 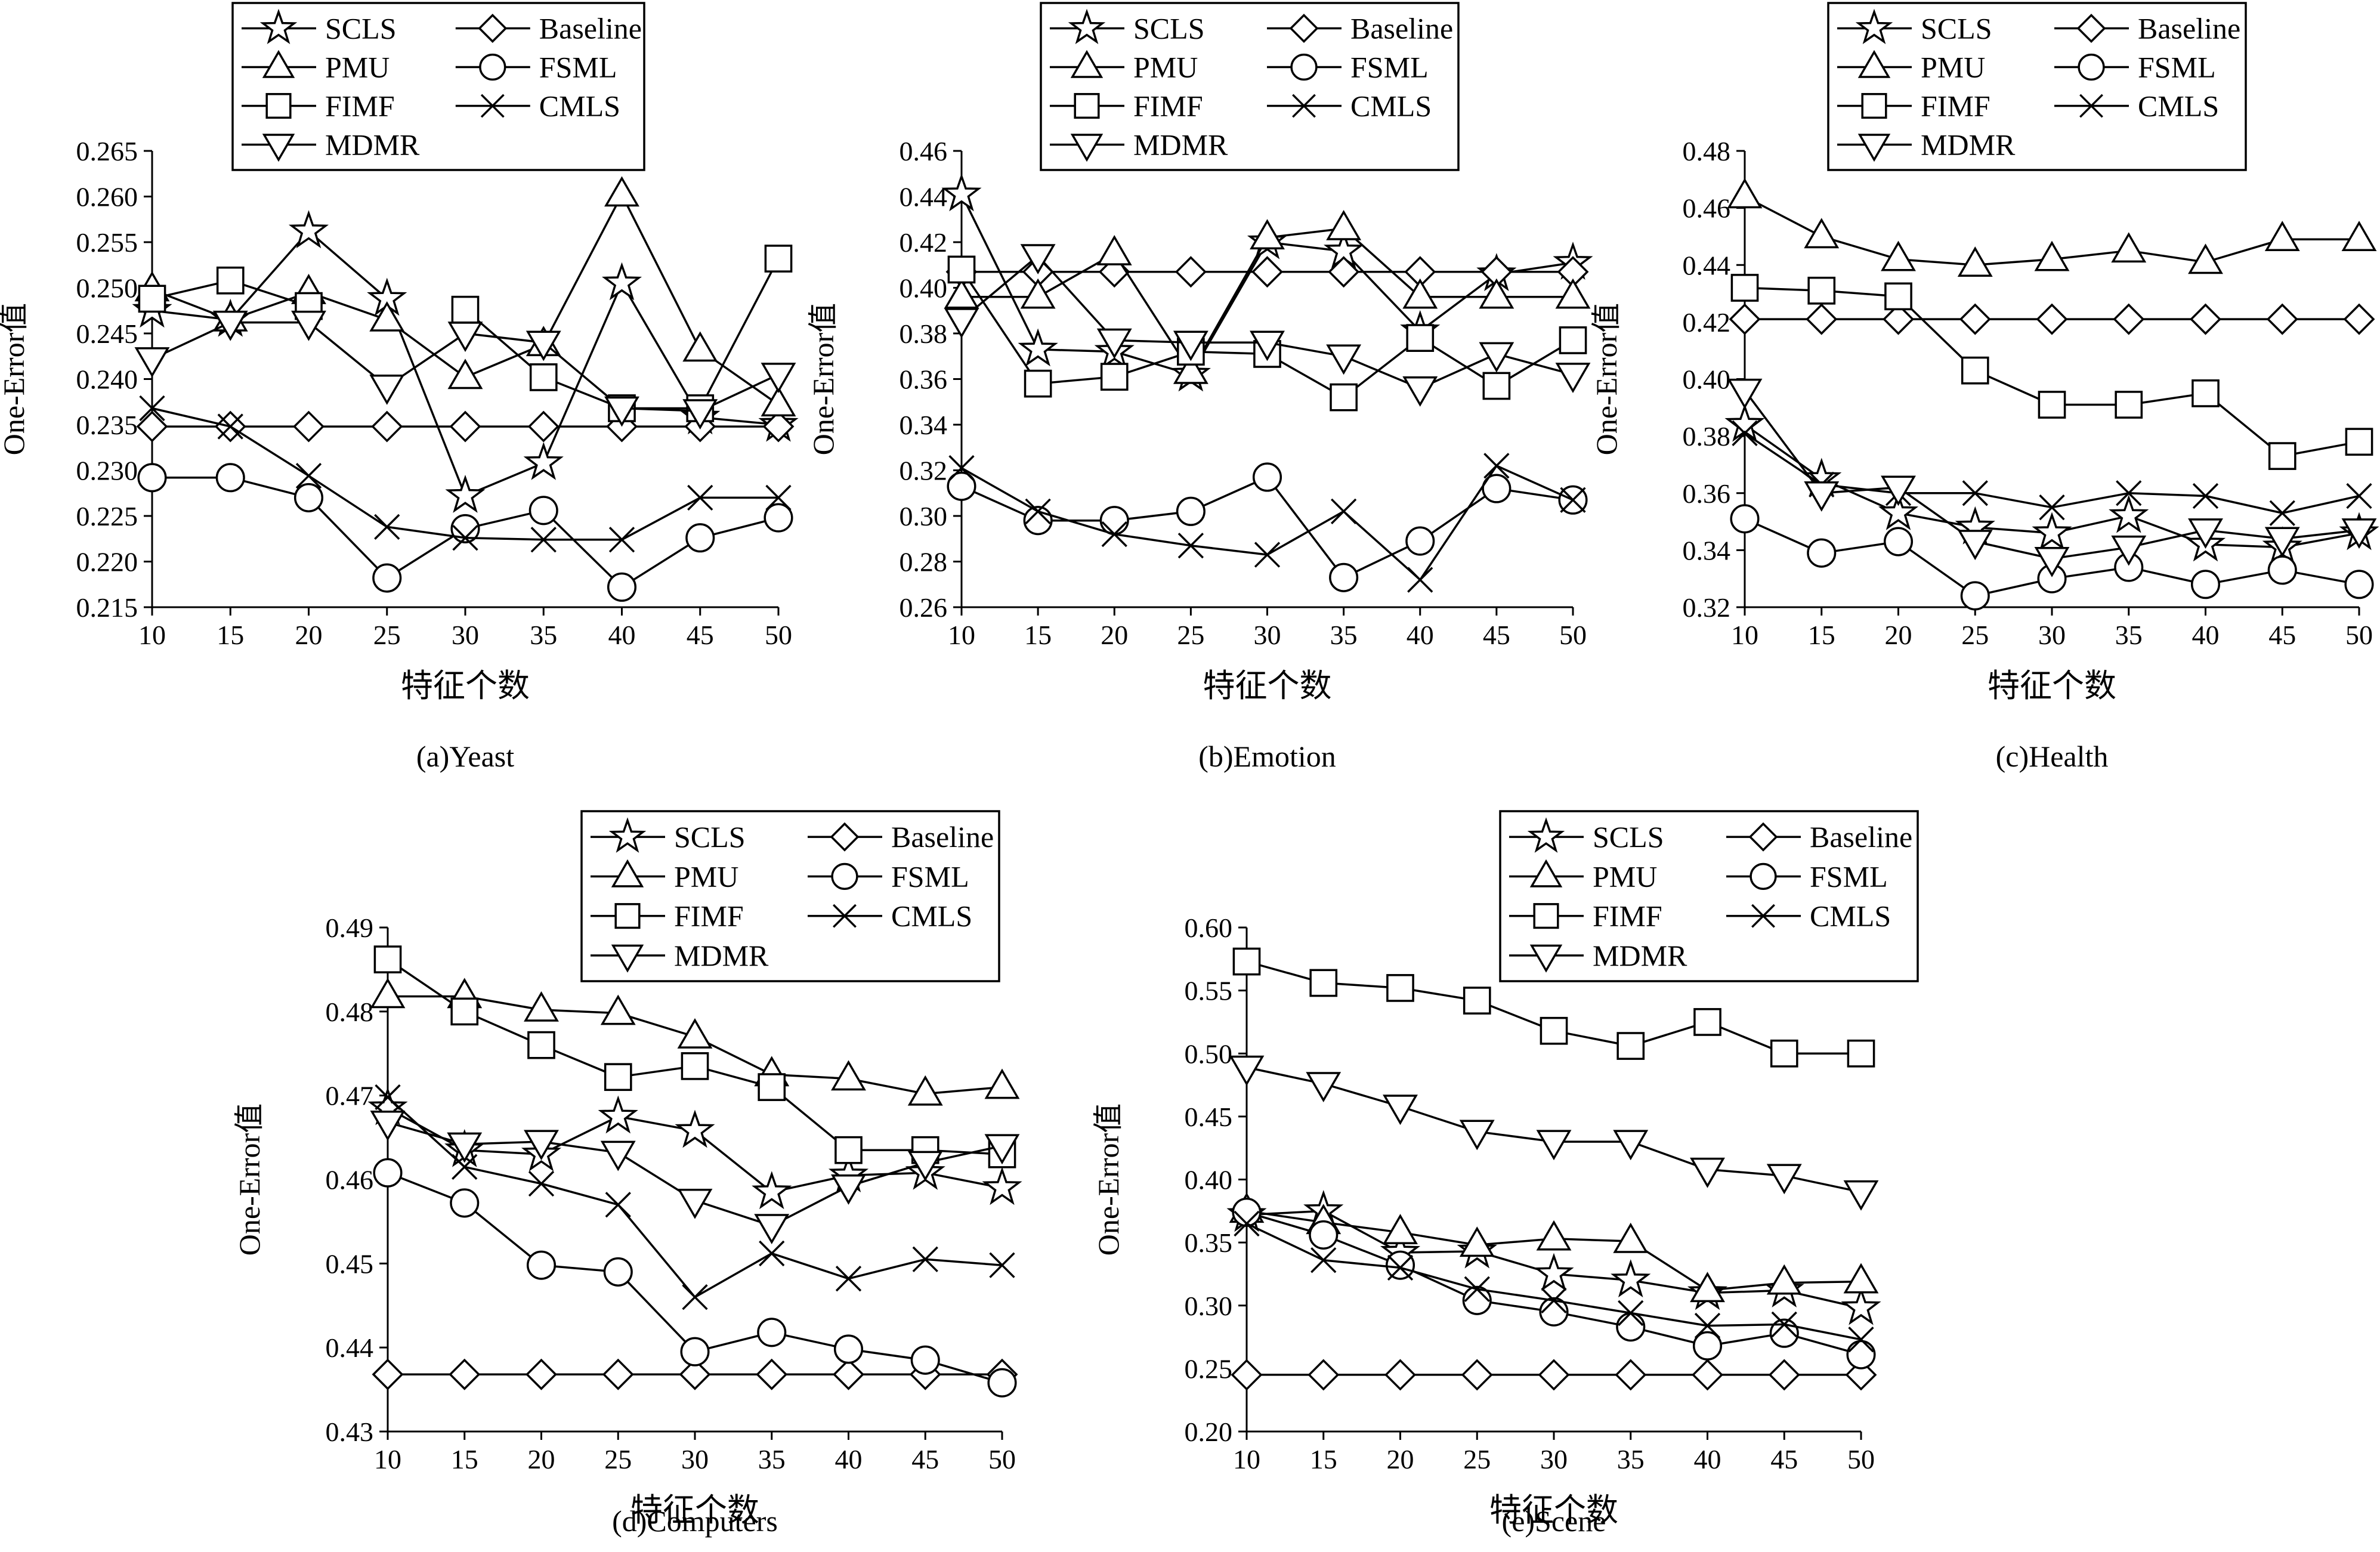 What do you see at coordinates (1165, 68) in the screenshot?
I see `legend-label: PMU` at bounding box center [1165, 68].